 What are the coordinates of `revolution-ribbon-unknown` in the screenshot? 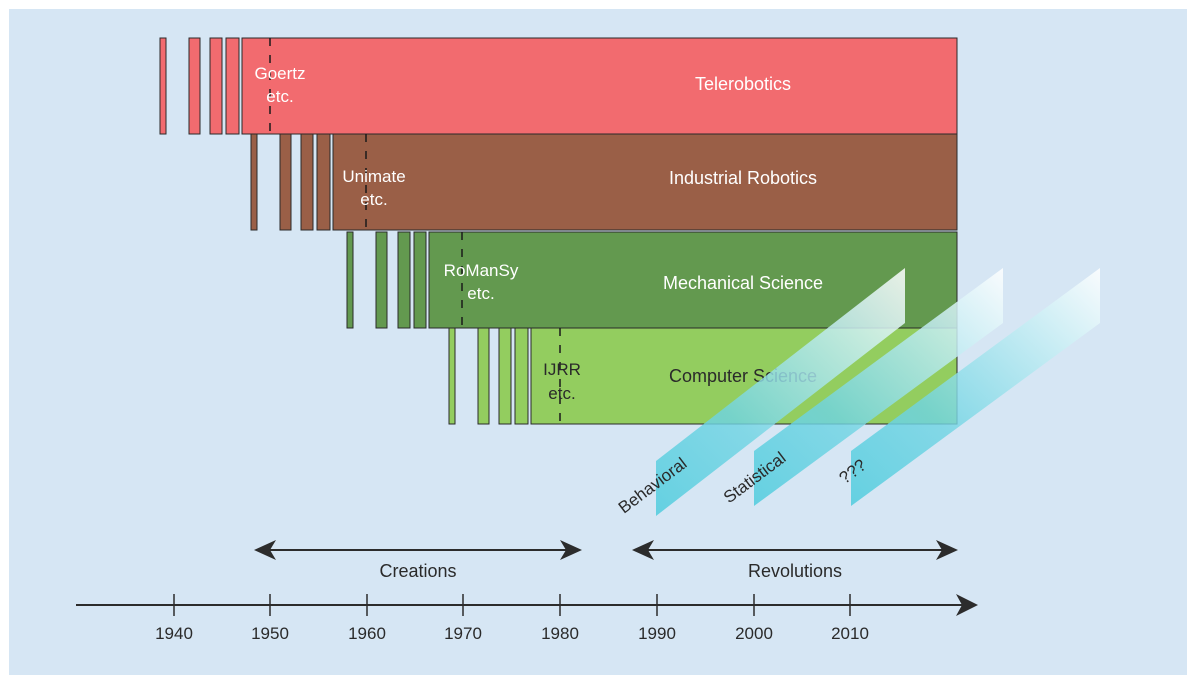 It's located at (975, 387).